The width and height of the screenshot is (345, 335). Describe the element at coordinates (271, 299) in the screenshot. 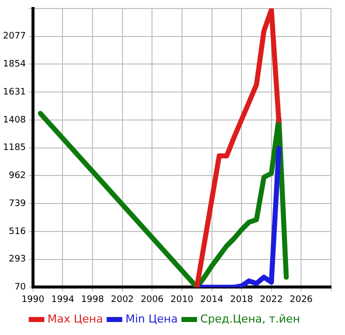

I see `x-tick-label: 2022` at that location.